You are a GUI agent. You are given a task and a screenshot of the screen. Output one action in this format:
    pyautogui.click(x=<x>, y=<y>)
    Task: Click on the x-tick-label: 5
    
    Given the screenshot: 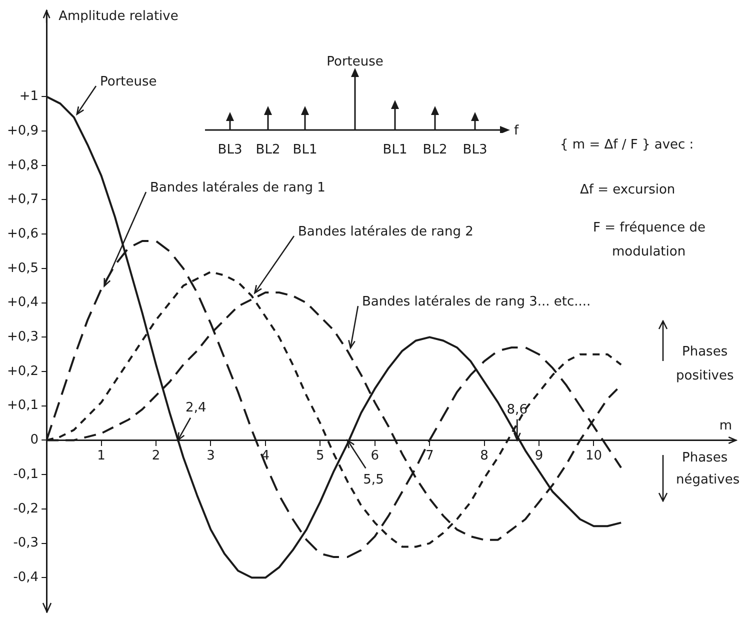 What is the action you would take?
    pyautogui.click(x=320, y=456)
    